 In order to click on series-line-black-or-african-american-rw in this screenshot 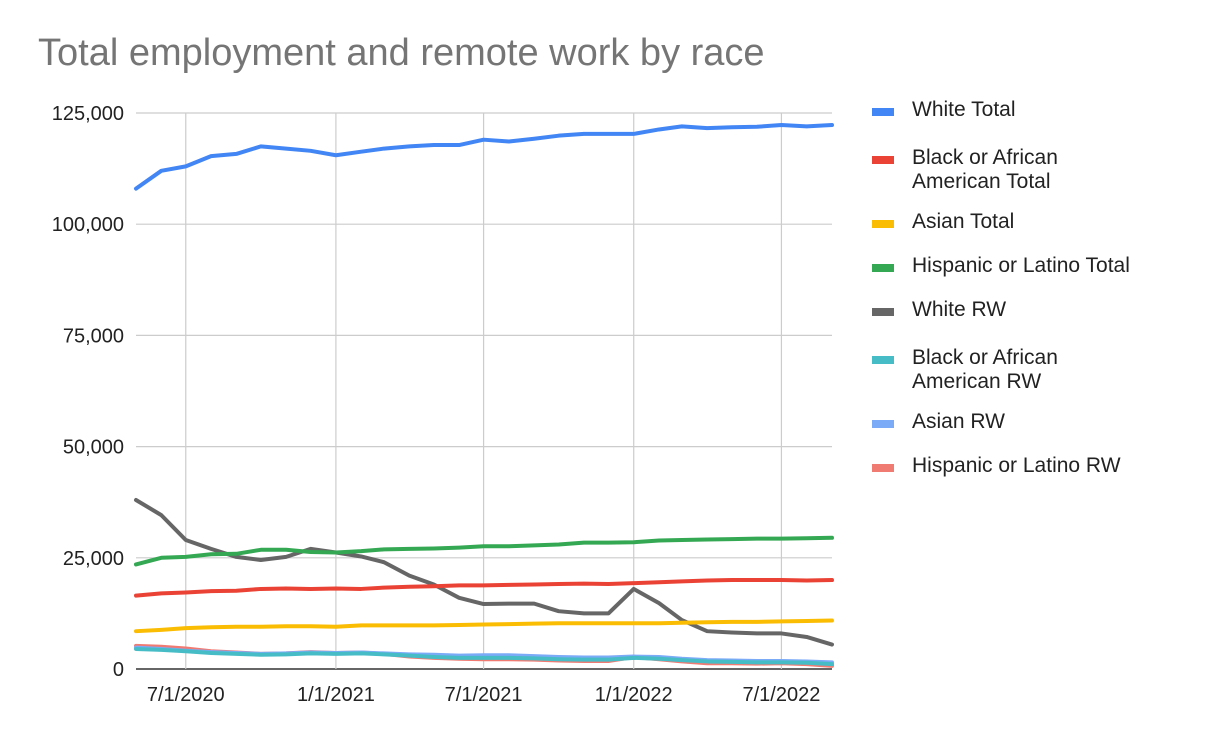, I will do `click(484, 656)`.